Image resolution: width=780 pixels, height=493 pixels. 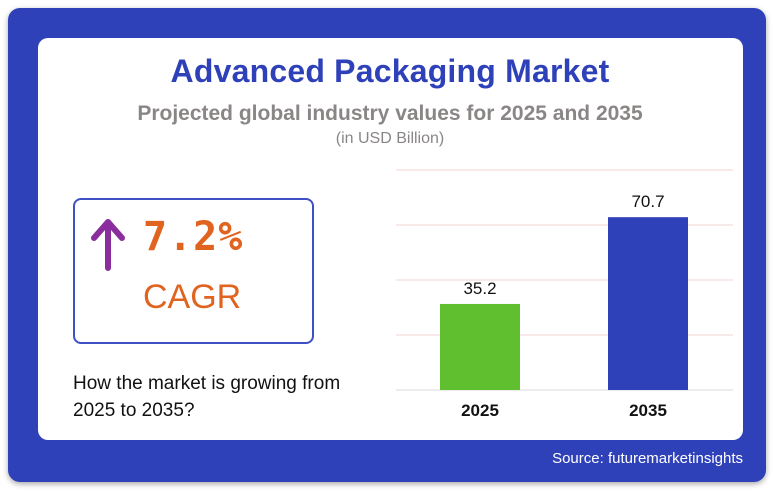 What do you see at coordinates (647, 201) in the screenshot?
I see `data-label-2035: 70.7` at bounding box center [647, 201].